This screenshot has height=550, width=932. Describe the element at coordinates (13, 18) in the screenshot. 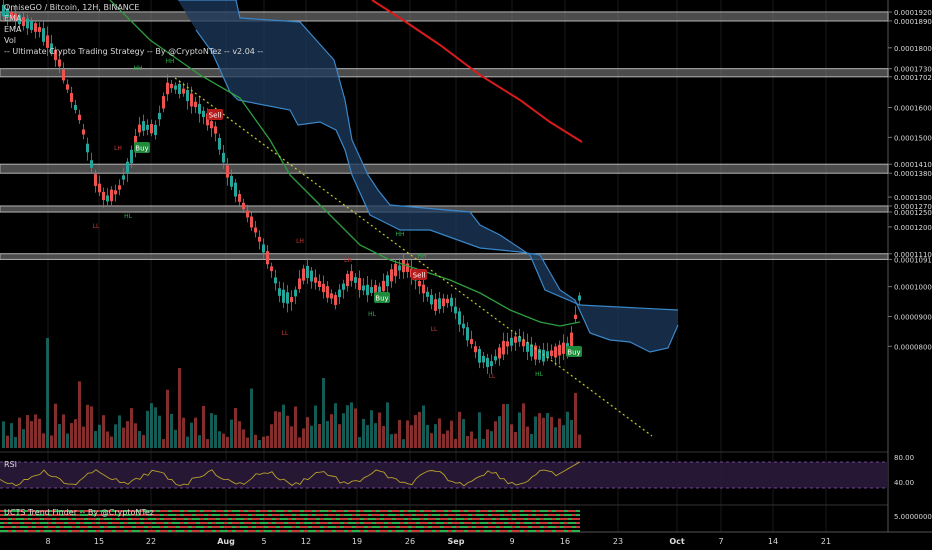

I see `indicator-ema-fast: EMA` at that location.